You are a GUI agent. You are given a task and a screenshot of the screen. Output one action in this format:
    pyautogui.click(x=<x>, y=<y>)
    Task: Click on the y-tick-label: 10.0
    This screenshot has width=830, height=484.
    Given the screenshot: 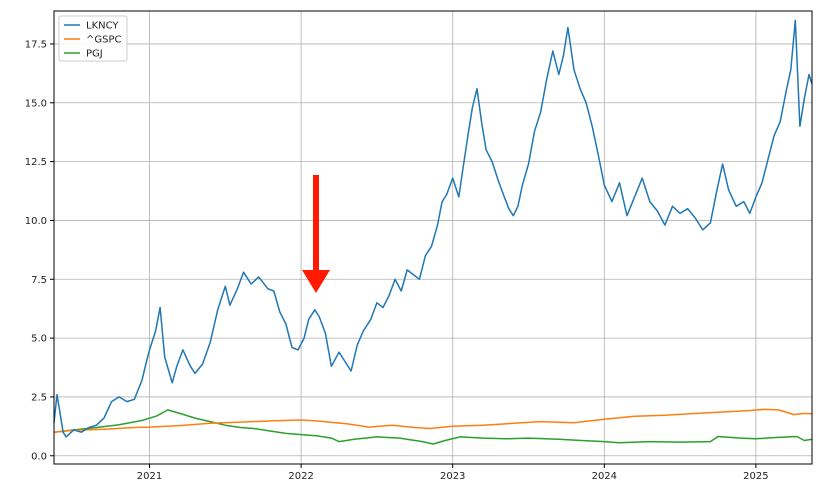 What is the action you would take?
    pyautogui.click(x=36, y=221)
    